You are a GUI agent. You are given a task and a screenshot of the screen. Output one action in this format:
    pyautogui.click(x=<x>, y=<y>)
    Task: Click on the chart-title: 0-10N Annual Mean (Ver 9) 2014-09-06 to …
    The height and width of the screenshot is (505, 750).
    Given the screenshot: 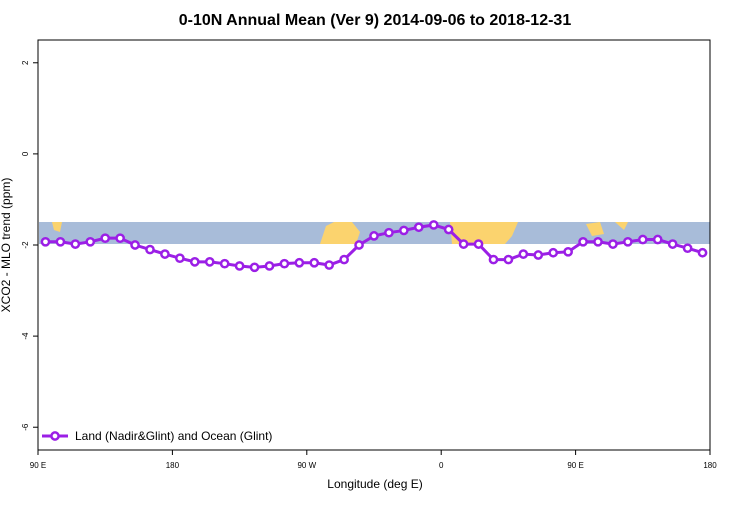 What is the action you would take?
    pyautogui.click(x=375, y=20)
    